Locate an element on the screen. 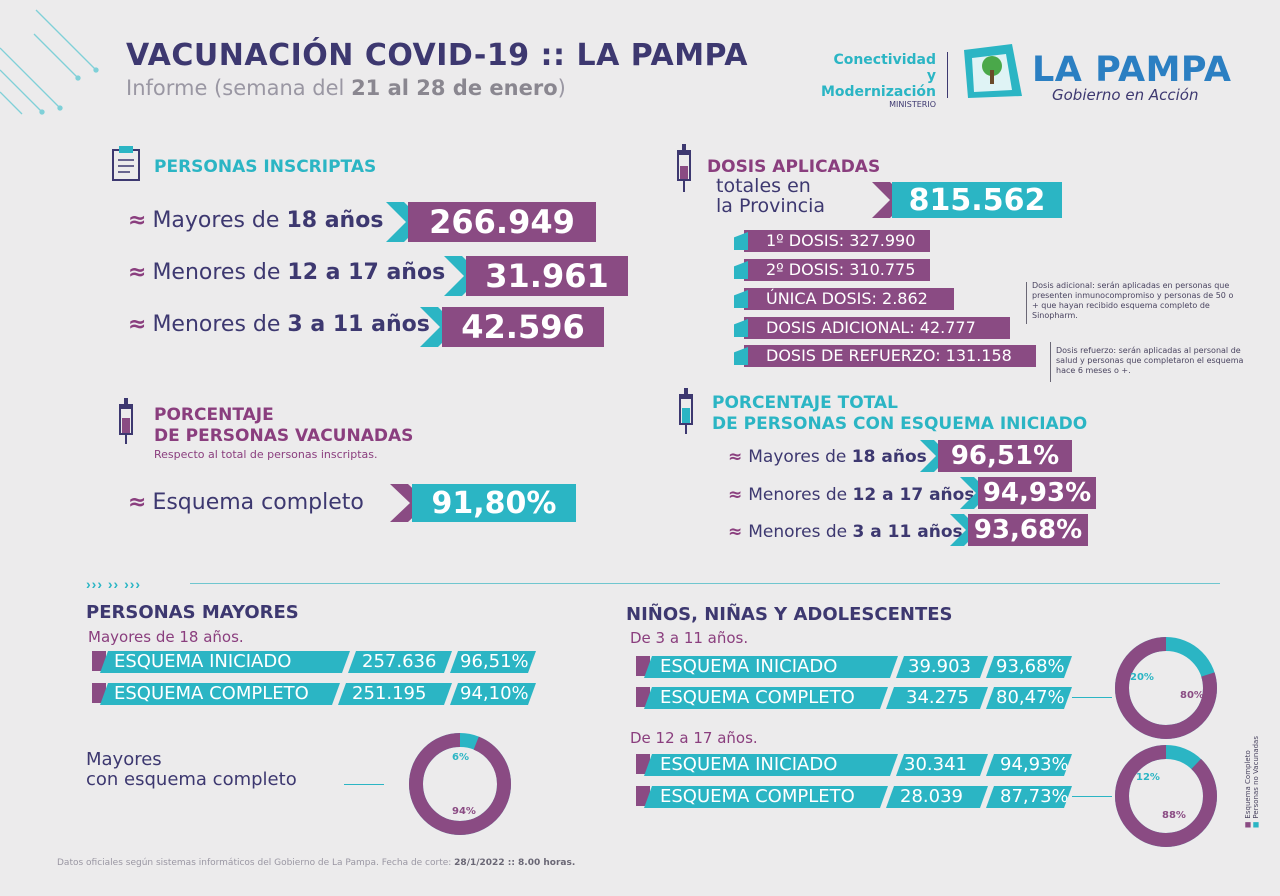 The height and width of the screenshot is (896, 1280). ninos-row-pct: 80,47% is located at coordinates (1029, 698).